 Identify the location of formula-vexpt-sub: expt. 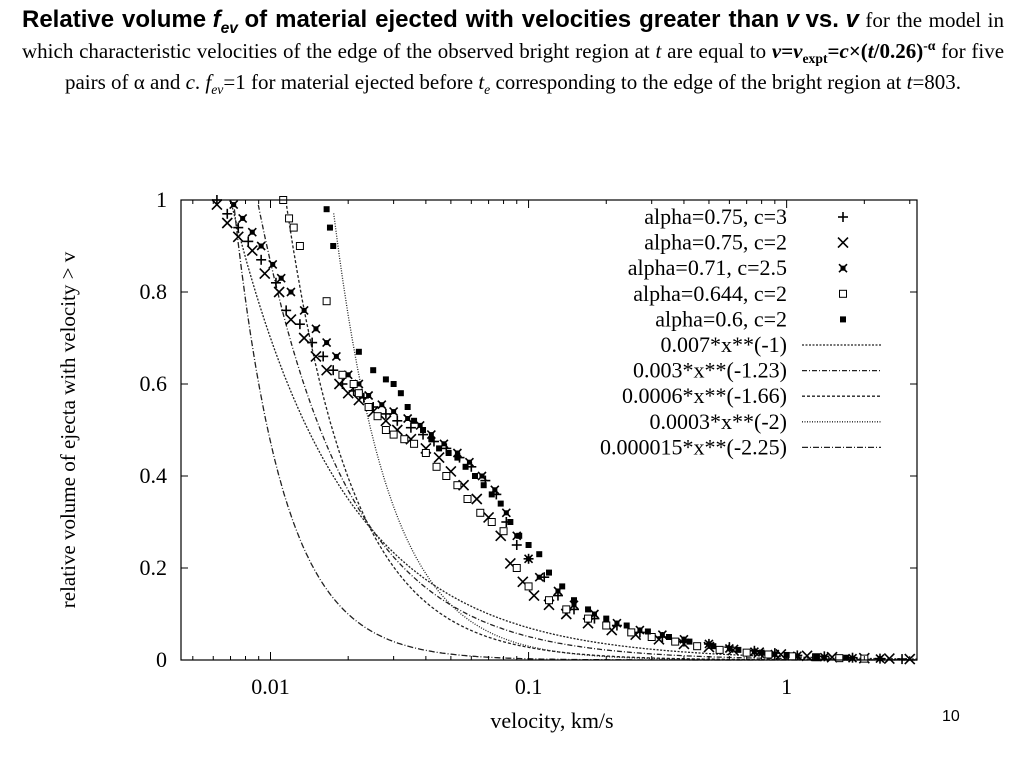
(815, 59).